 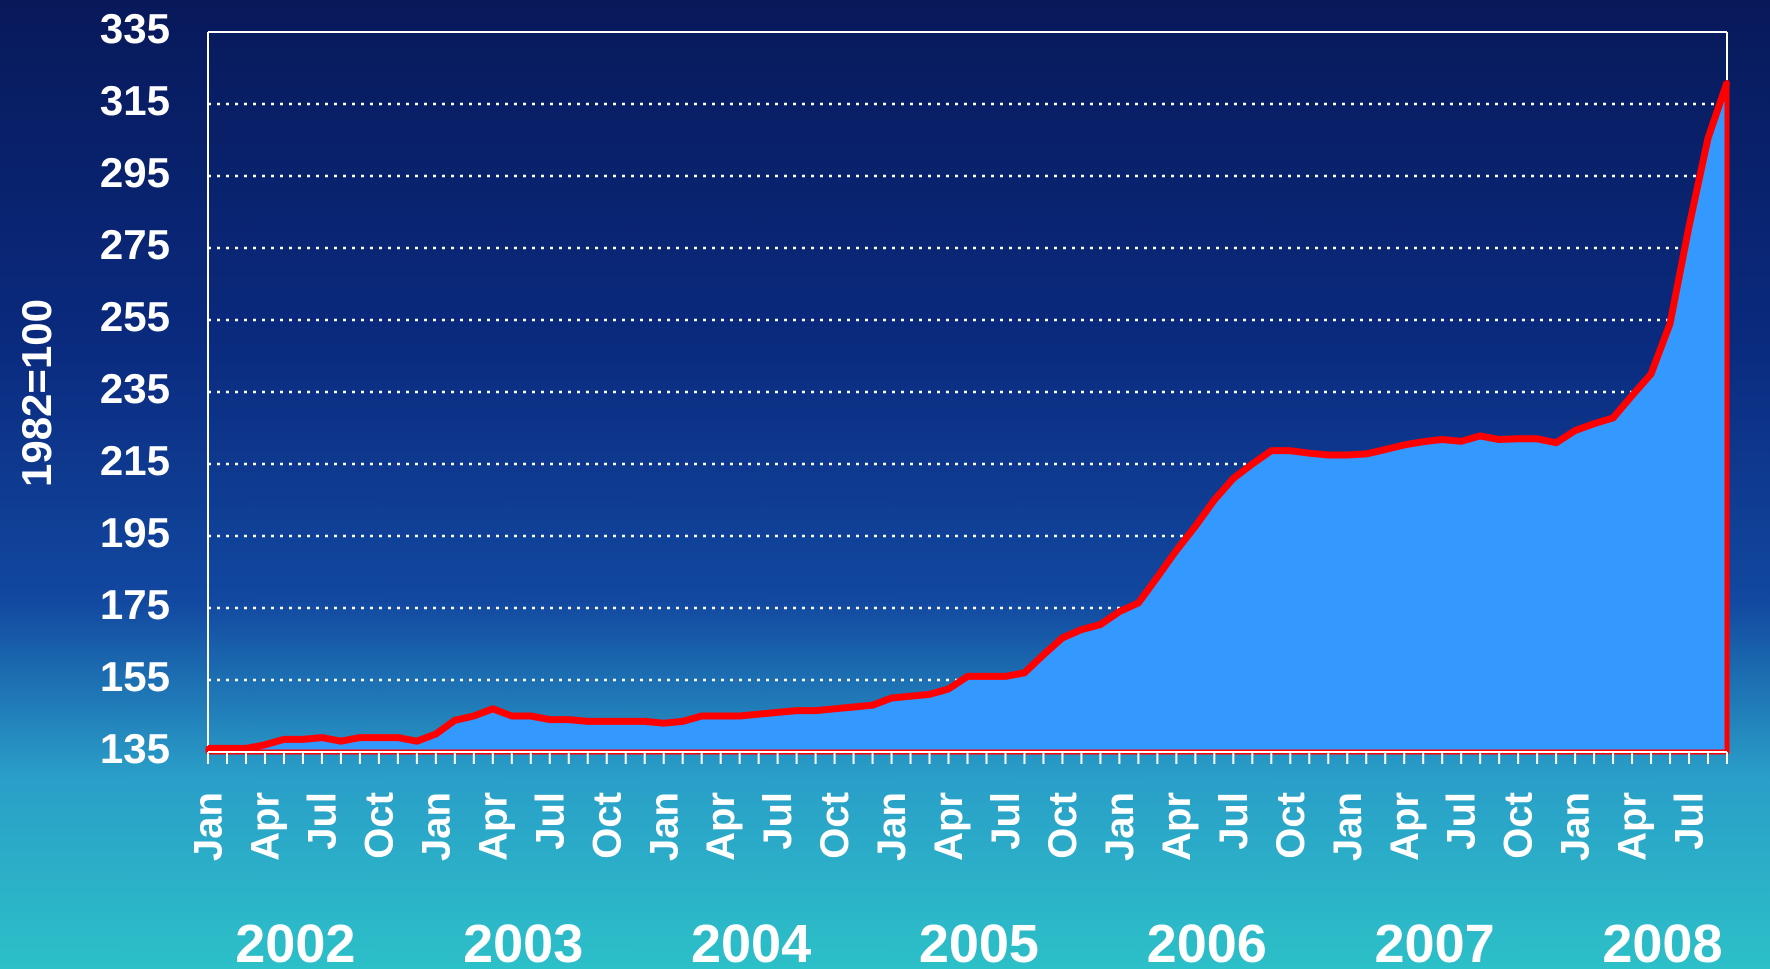 What do you see at coordinates (979, 941) in the screenshot?
I see `year-label: 2005` at bounding box center [979, 941].